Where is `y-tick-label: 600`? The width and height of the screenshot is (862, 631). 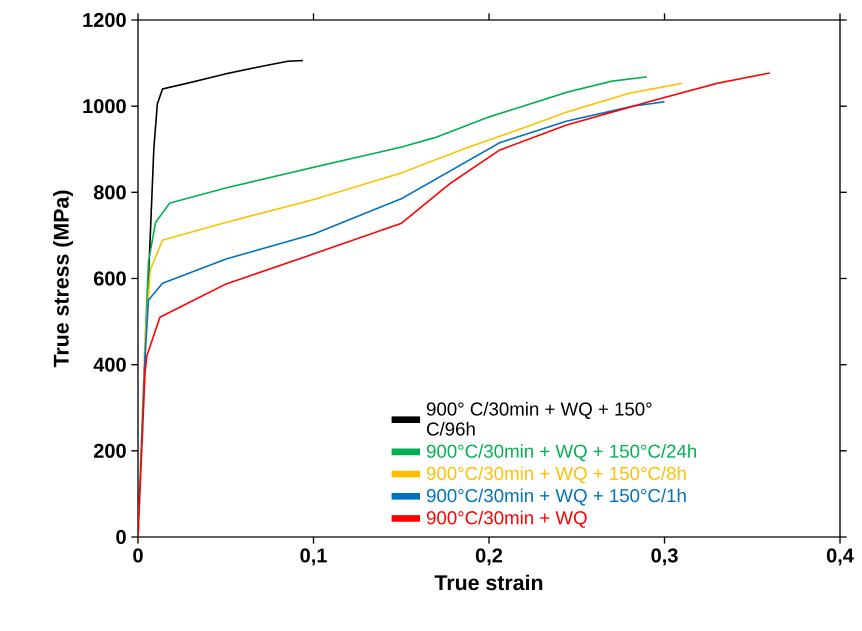
y-tick-label: 600 is located at coordinates (110, 278).